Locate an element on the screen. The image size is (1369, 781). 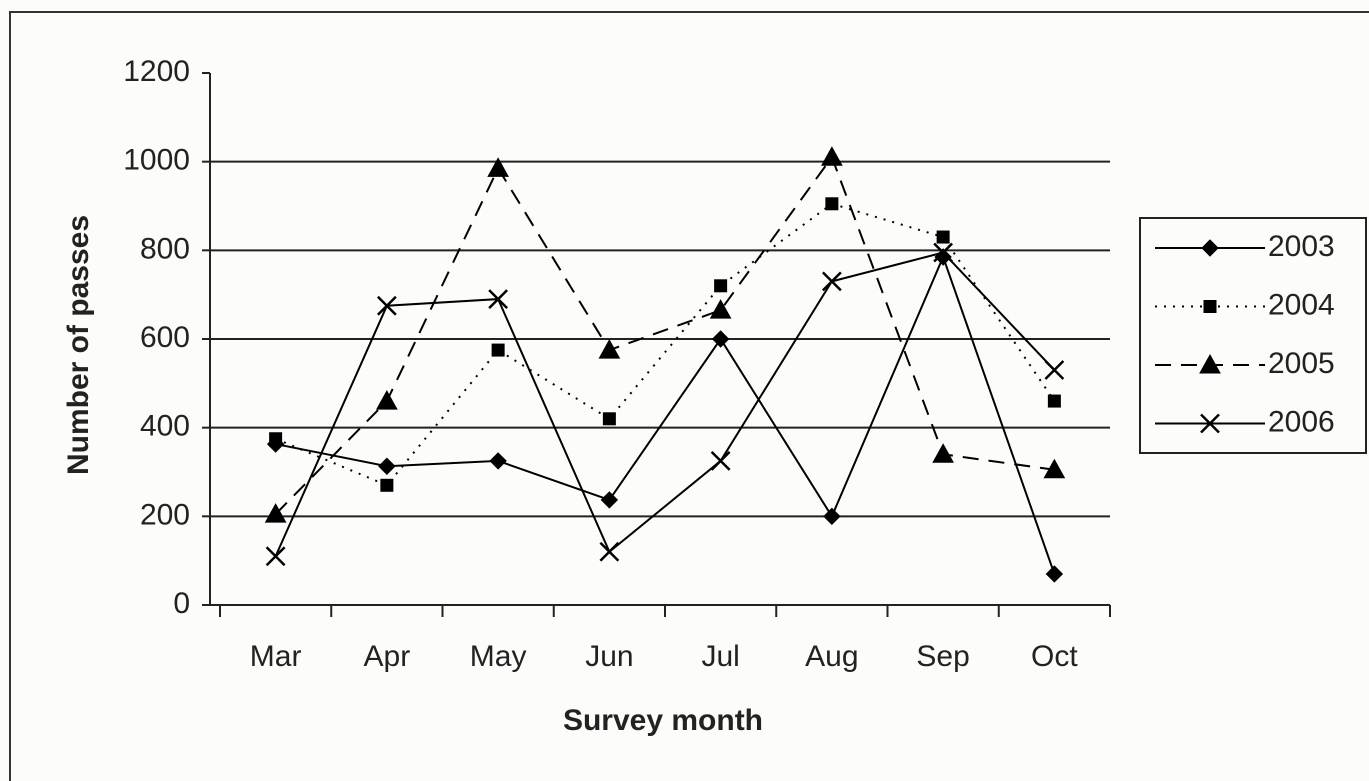
x-tick-label: Aug is located at coordinates (831, 656).